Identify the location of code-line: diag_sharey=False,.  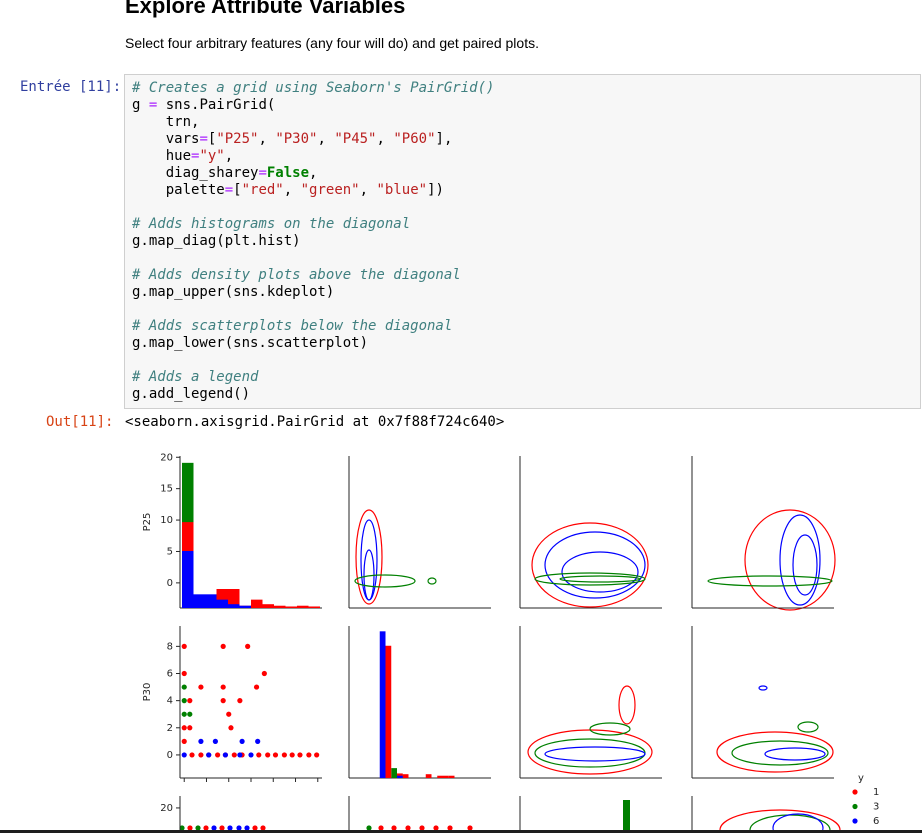
(225, 173).